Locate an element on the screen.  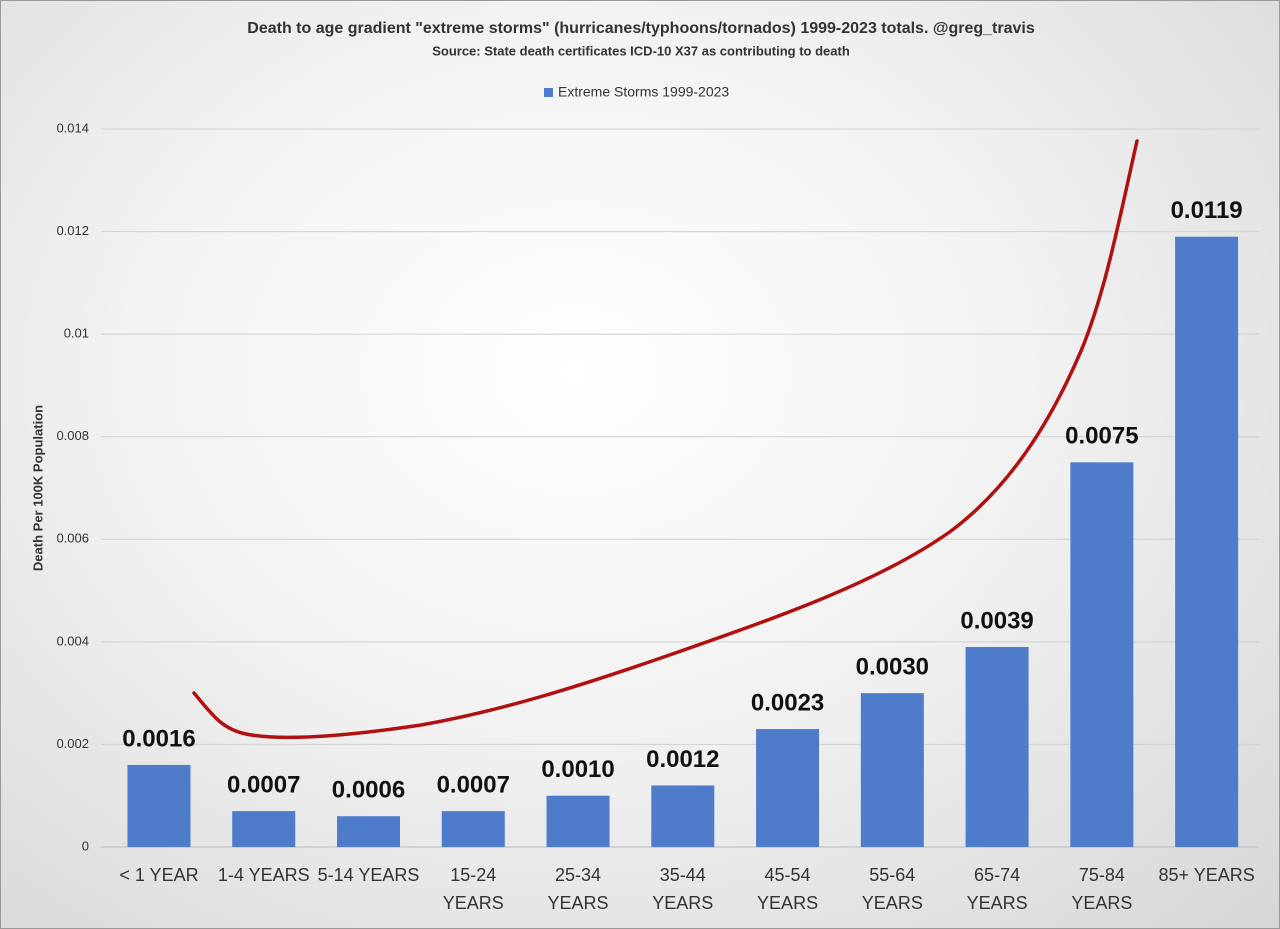
data-label: 0.0016 is located at coordinates (158, 738).